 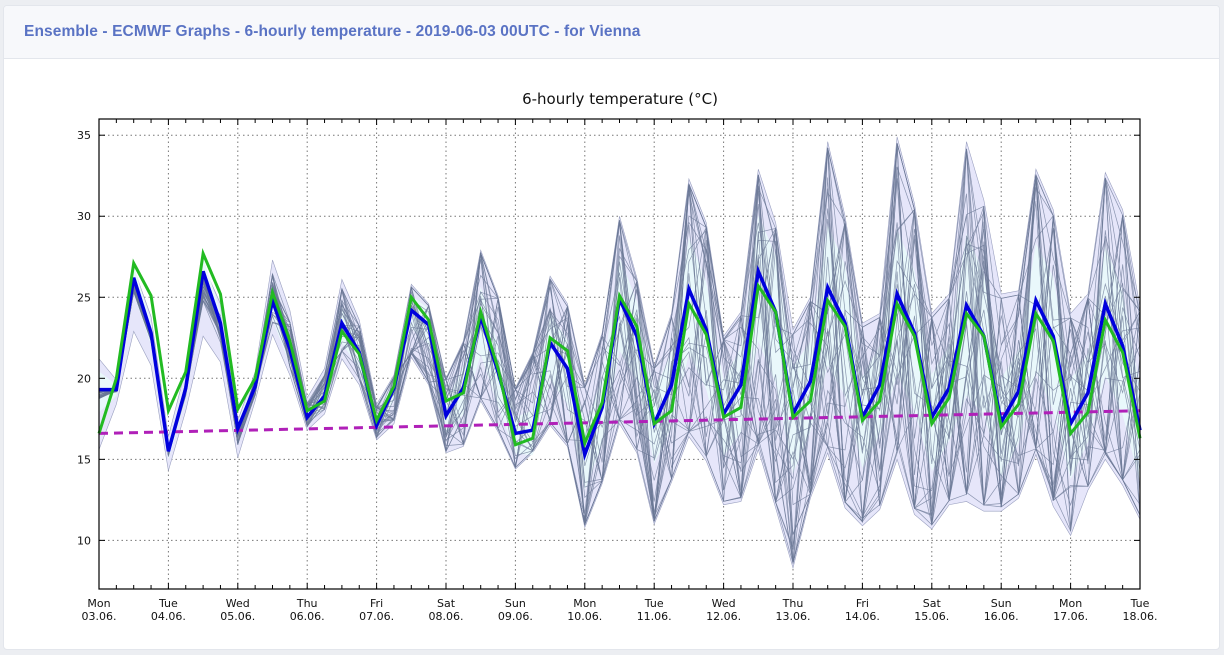 I want to click on x-tick-label-date: 07.06., so click(x=376, y=616).